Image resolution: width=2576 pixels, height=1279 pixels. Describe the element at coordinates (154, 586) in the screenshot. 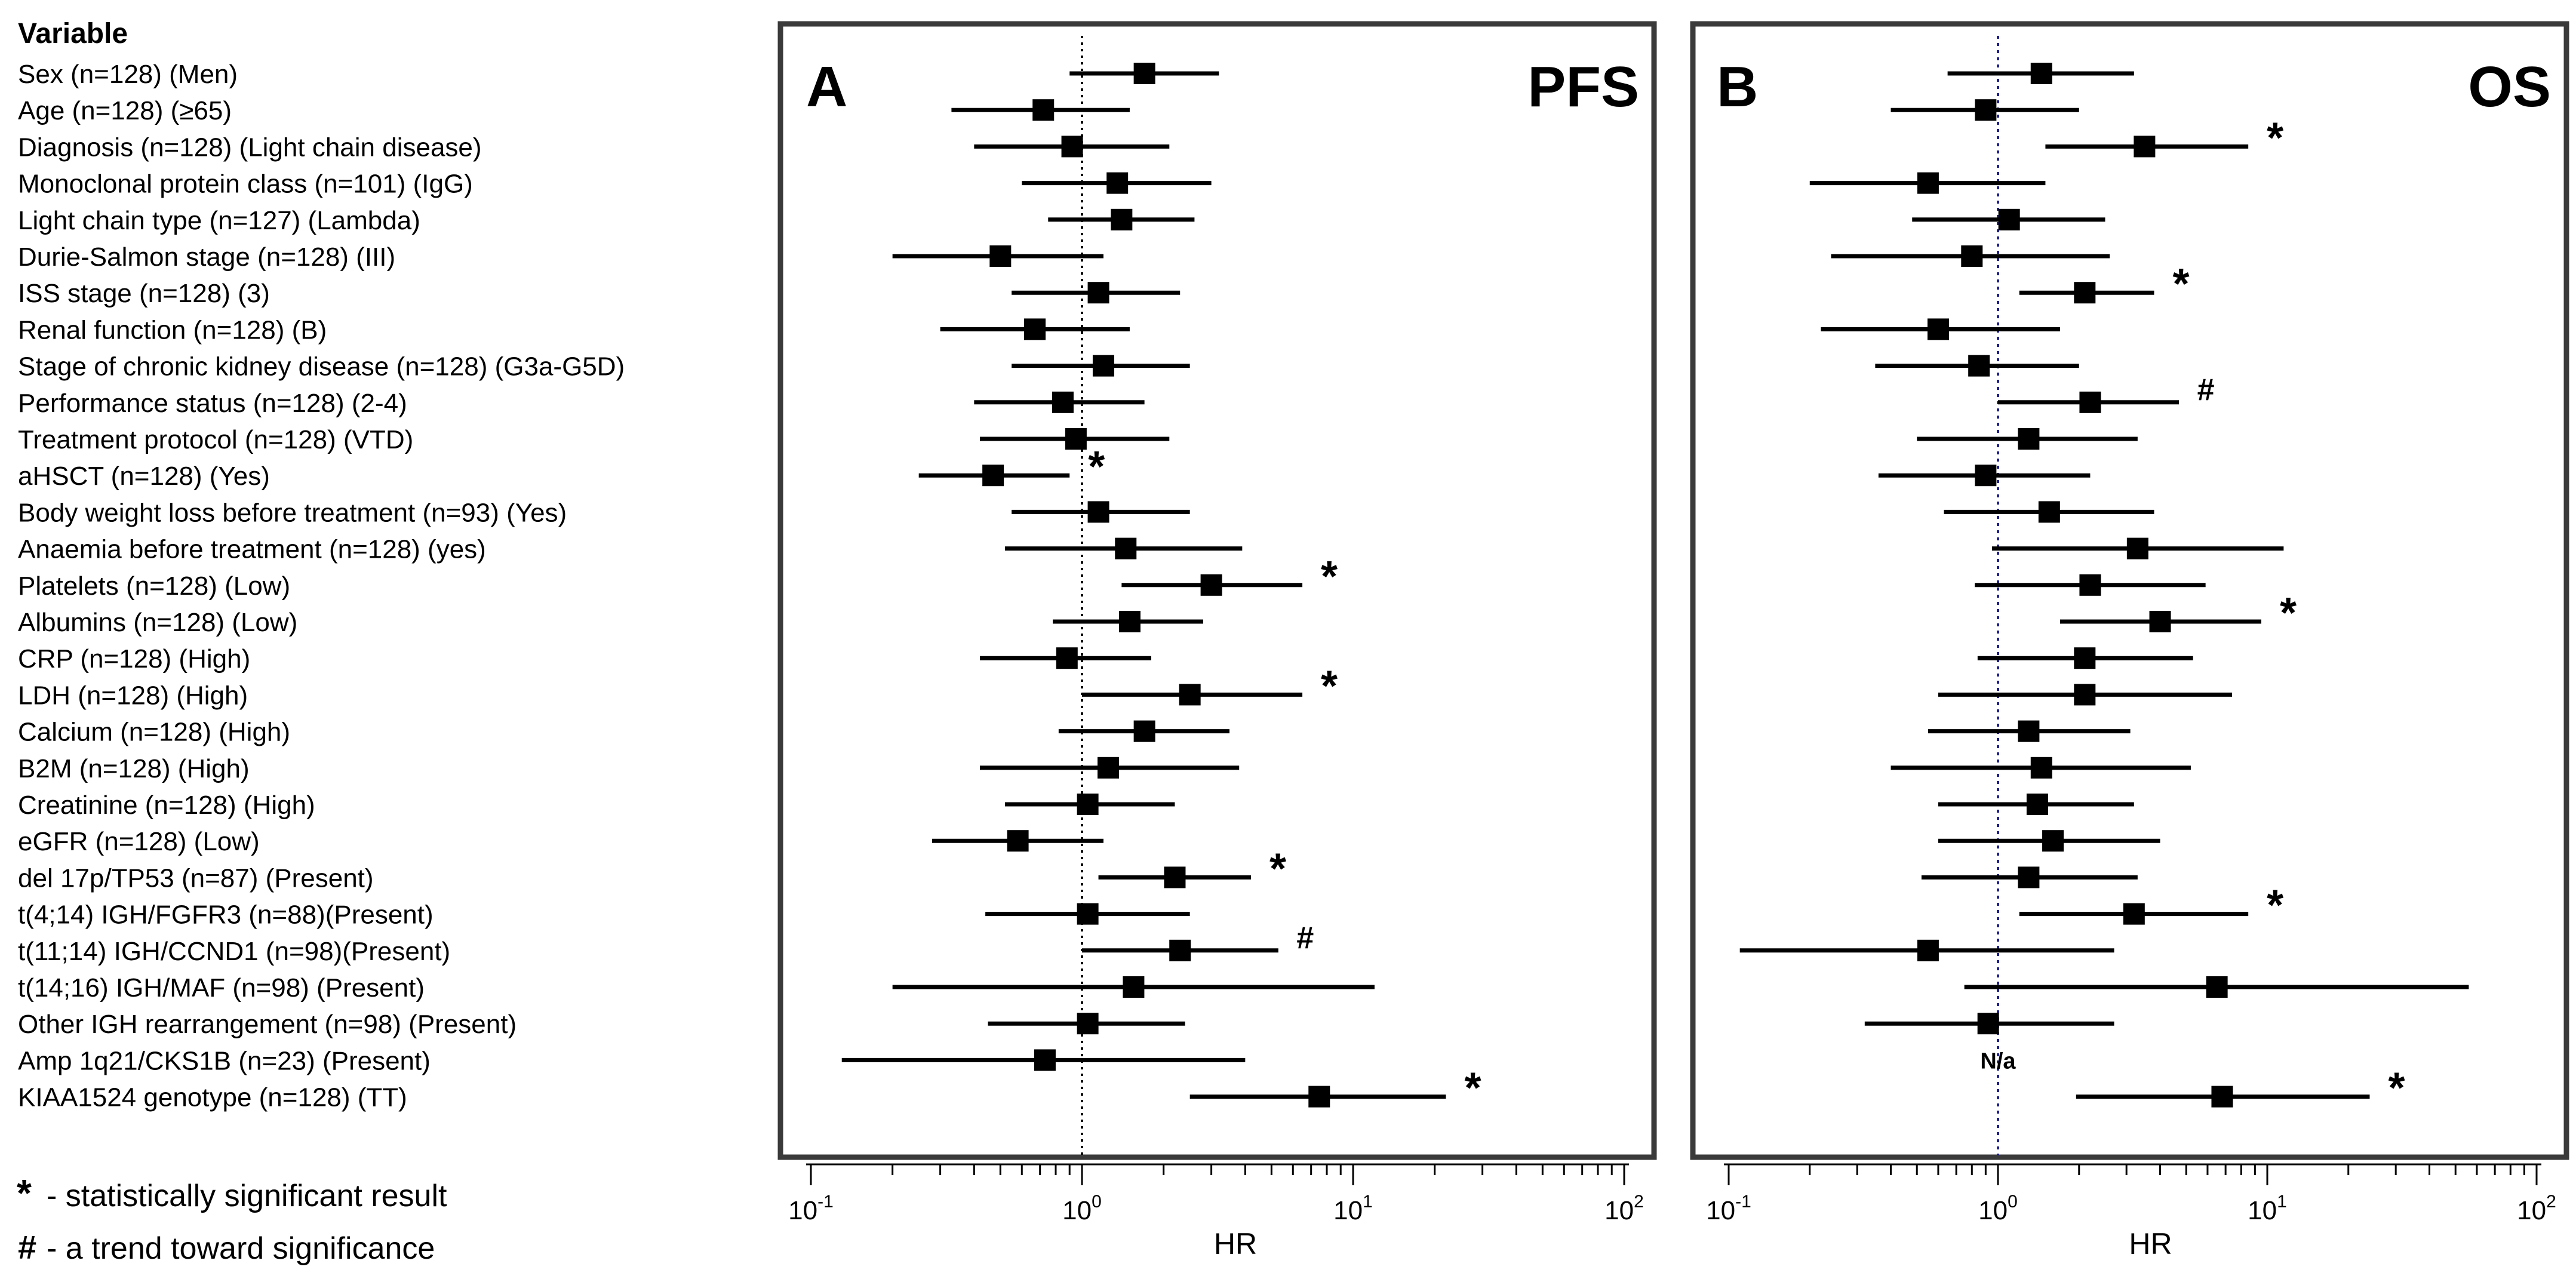

I see `variable-label: Platelets (n=128) (Low)` at that location.